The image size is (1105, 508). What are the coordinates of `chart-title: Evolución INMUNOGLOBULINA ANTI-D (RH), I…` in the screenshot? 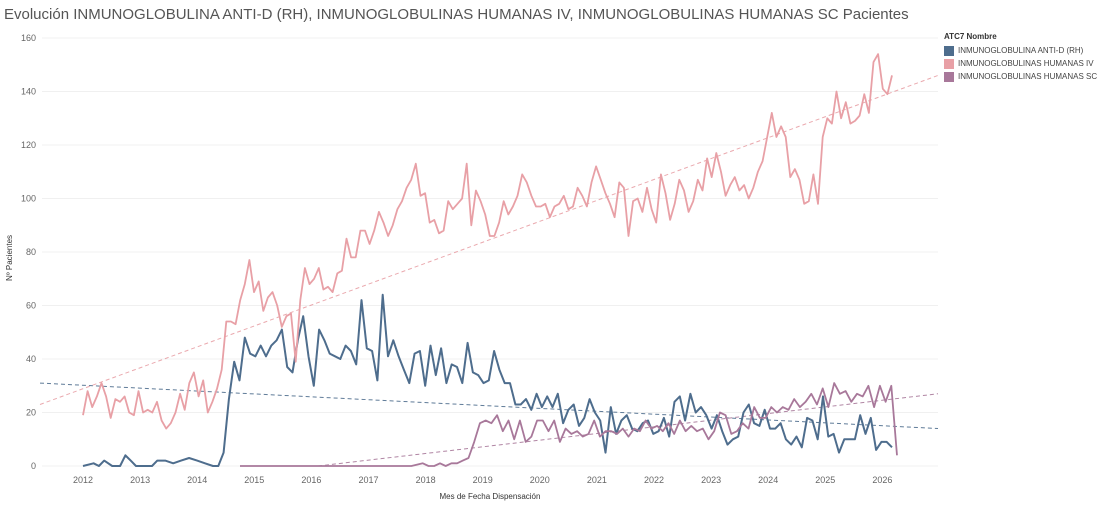 It's located at (456, 14).